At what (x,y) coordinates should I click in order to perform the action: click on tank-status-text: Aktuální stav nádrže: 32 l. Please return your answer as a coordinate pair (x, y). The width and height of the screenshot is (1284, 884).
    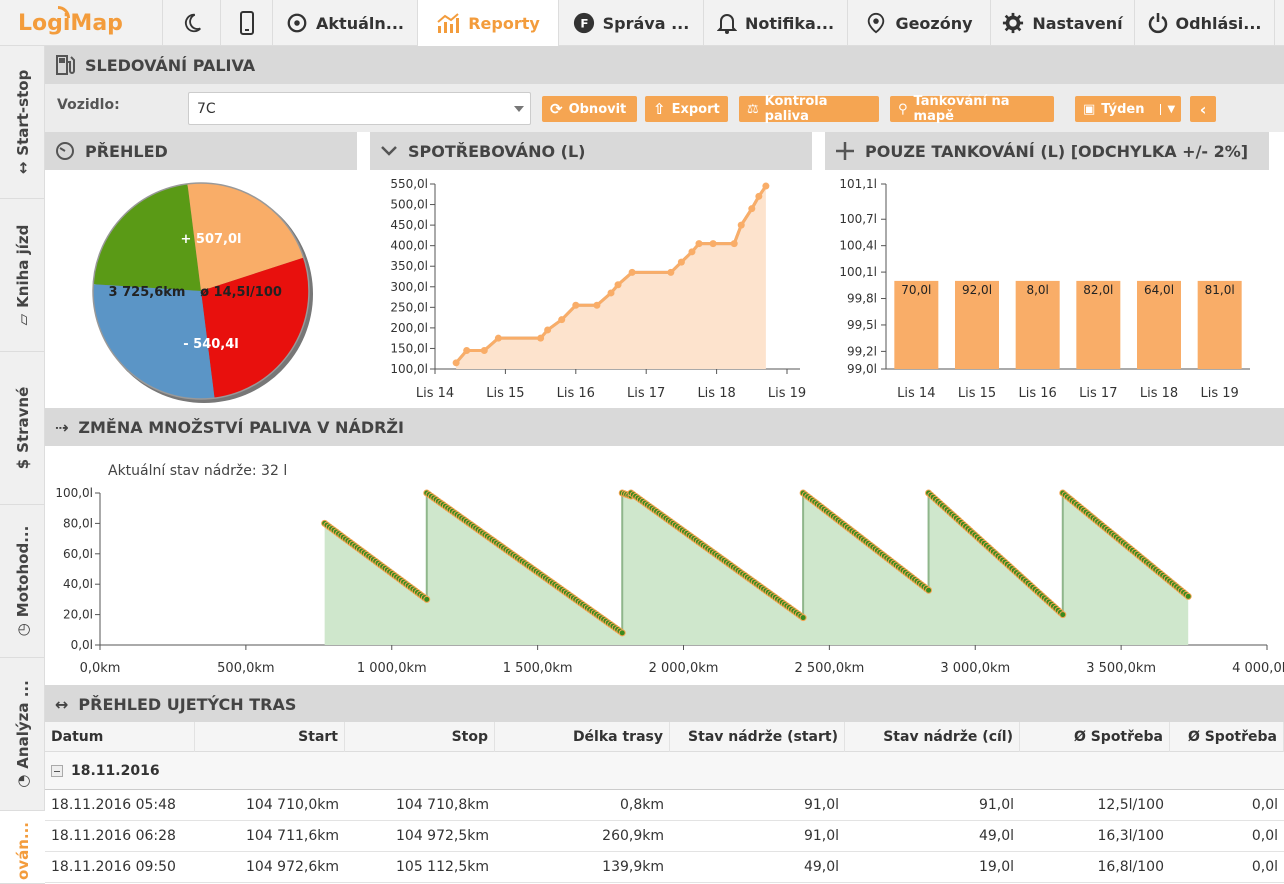
    Looking at the image, I should click on (197, 471).